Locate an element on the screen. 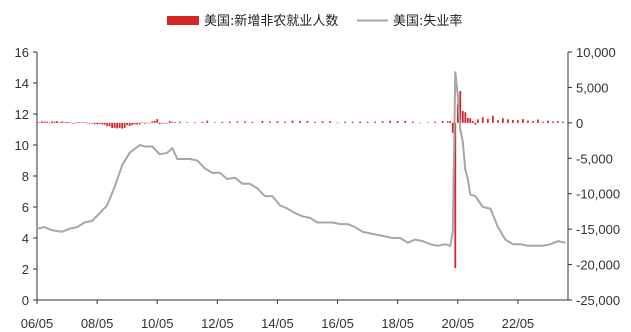 The width and height of the screenshot is (631, 332). x-tick-label: 22/05 is located at coordinates (518, 323).